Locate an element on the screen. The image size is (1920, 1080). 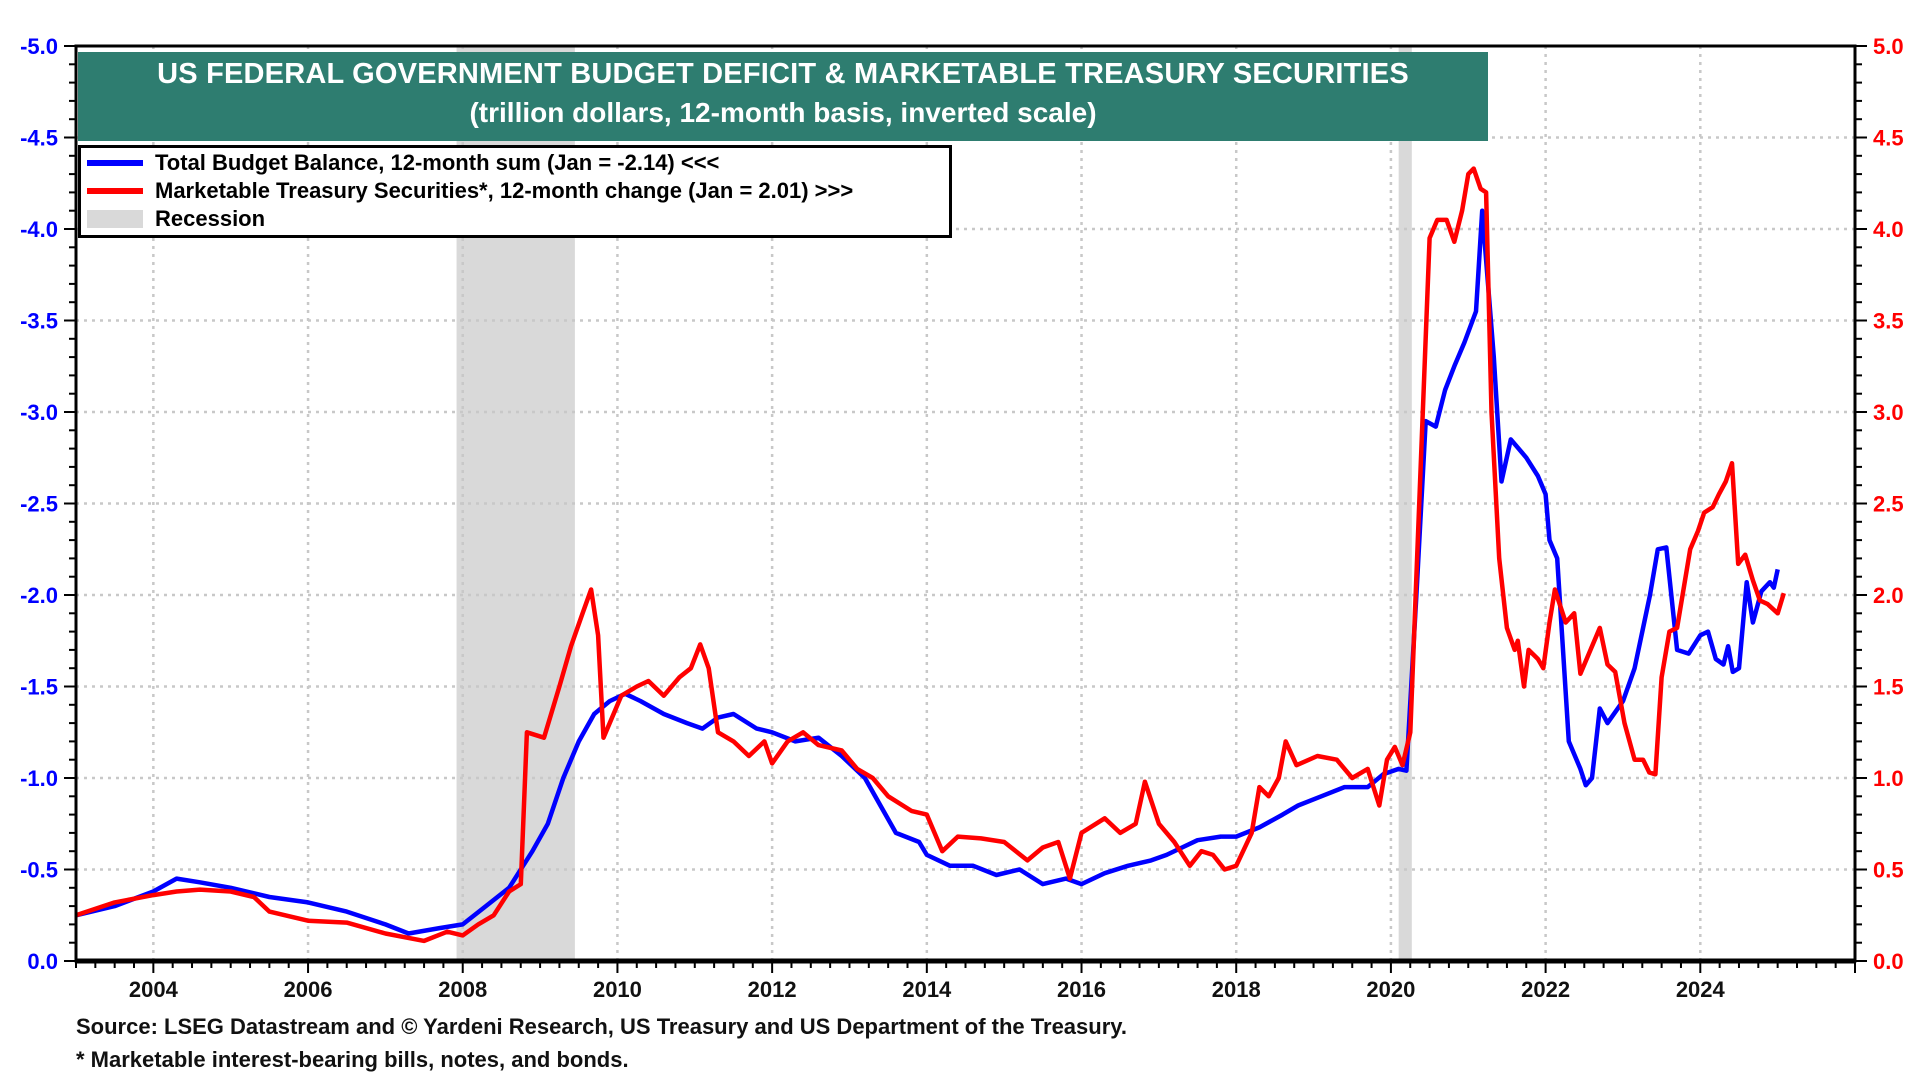
x-tick-label: 2018 is located at coordinates (1236, 989).